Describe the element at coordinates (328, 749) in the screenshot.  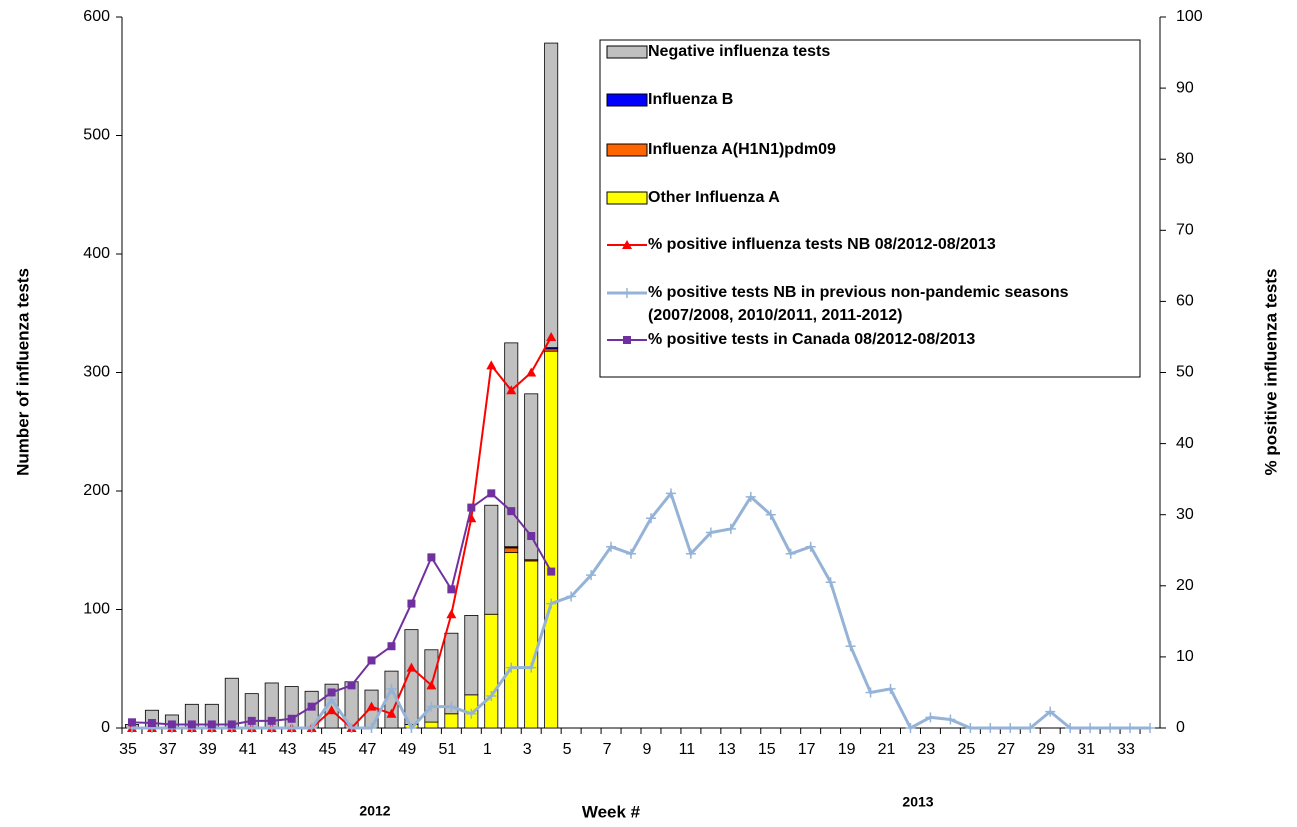
I see `x-tick-label: 45` at that location.